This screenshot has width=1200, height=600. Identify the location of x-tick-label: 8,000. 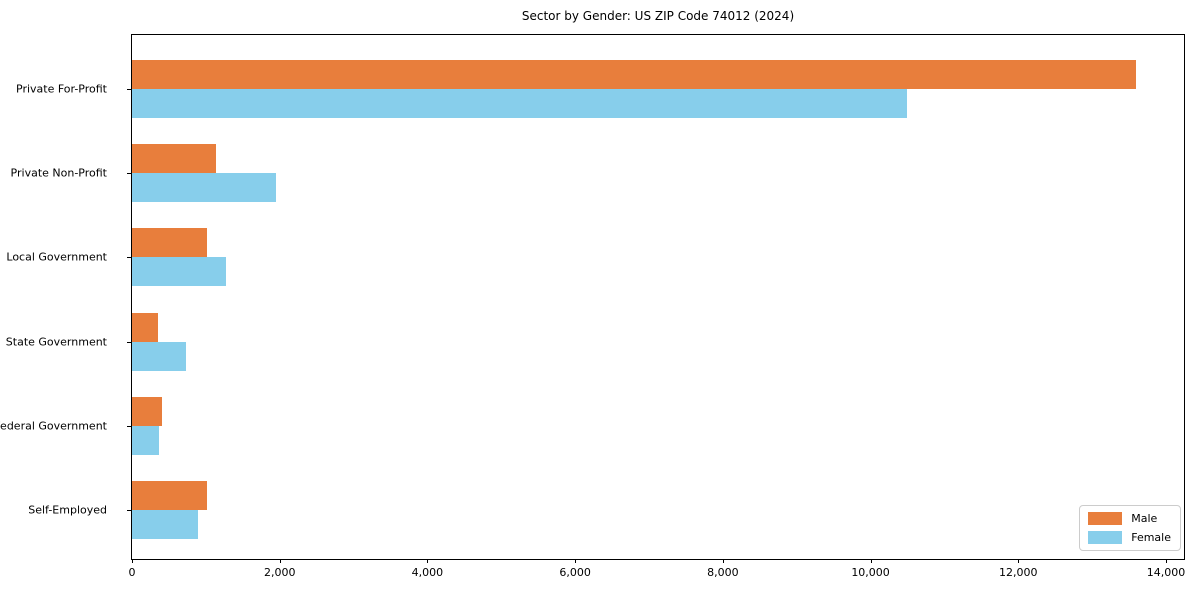
(723, 572).